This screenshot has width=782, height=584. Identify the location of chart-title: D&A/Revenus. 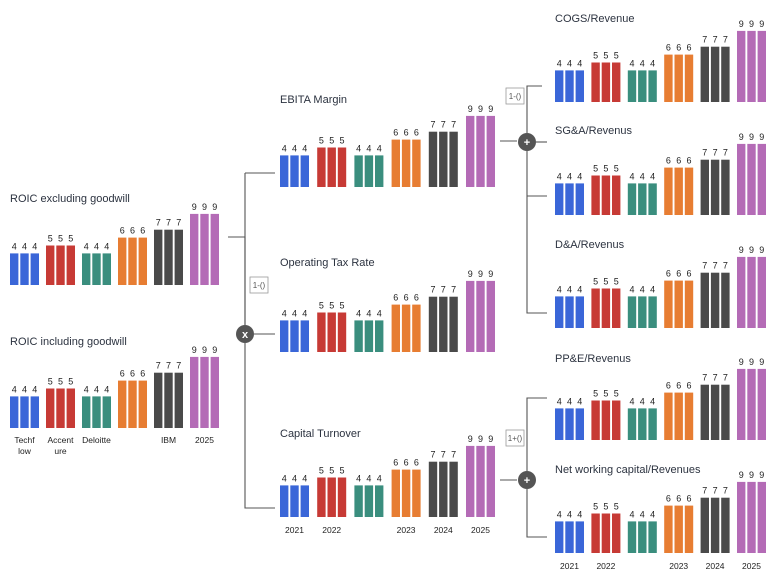
(590, 245).